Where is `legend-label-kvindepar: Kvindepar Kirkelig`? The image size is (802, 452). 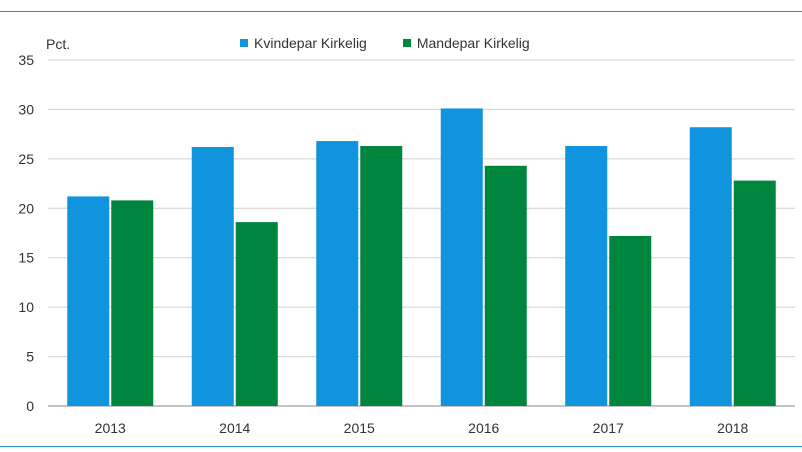 legend-label-kvindepar: Kvindepar Kirkelig is located at coordinates (310, 43).